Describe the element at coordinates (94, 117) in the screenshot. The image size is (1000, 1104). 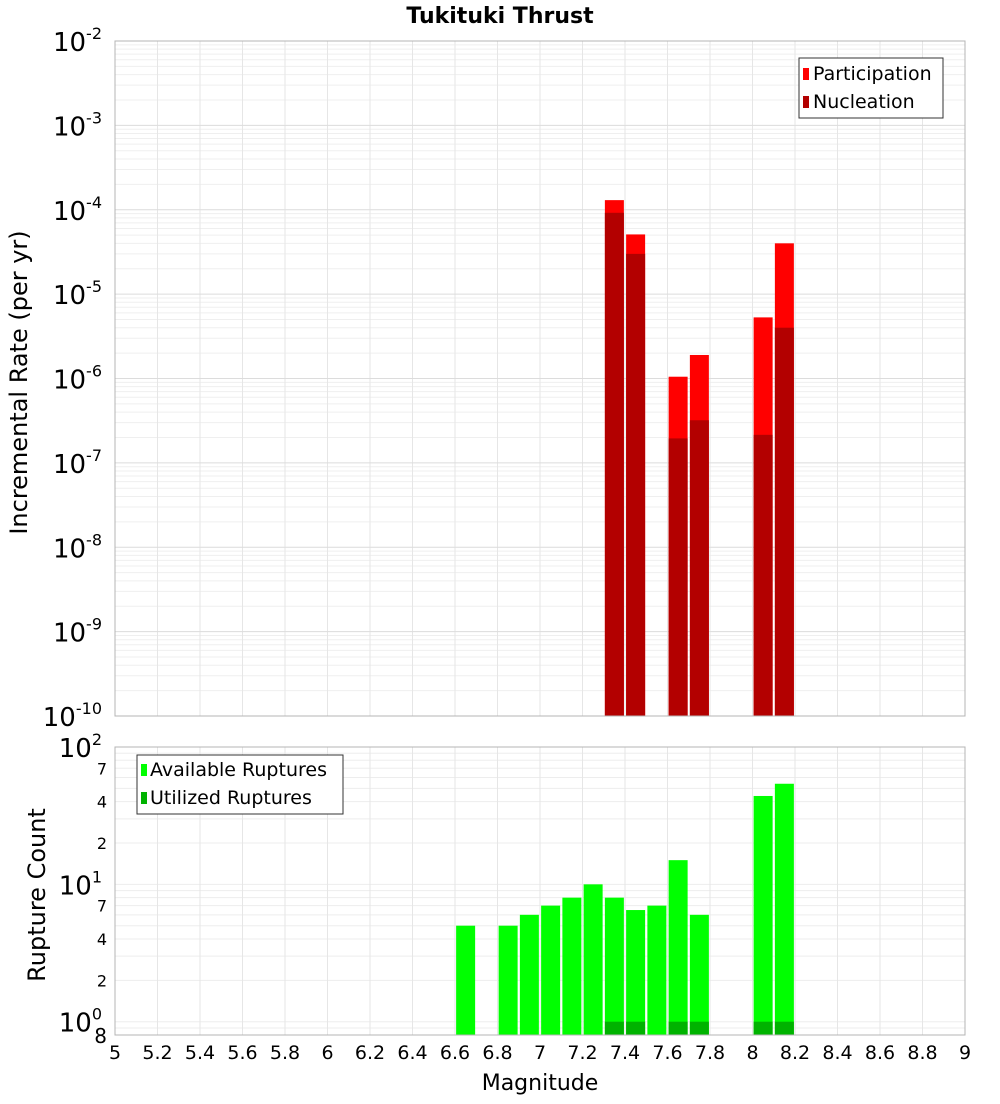
I see `y-tick-exponent: -3` at that location.